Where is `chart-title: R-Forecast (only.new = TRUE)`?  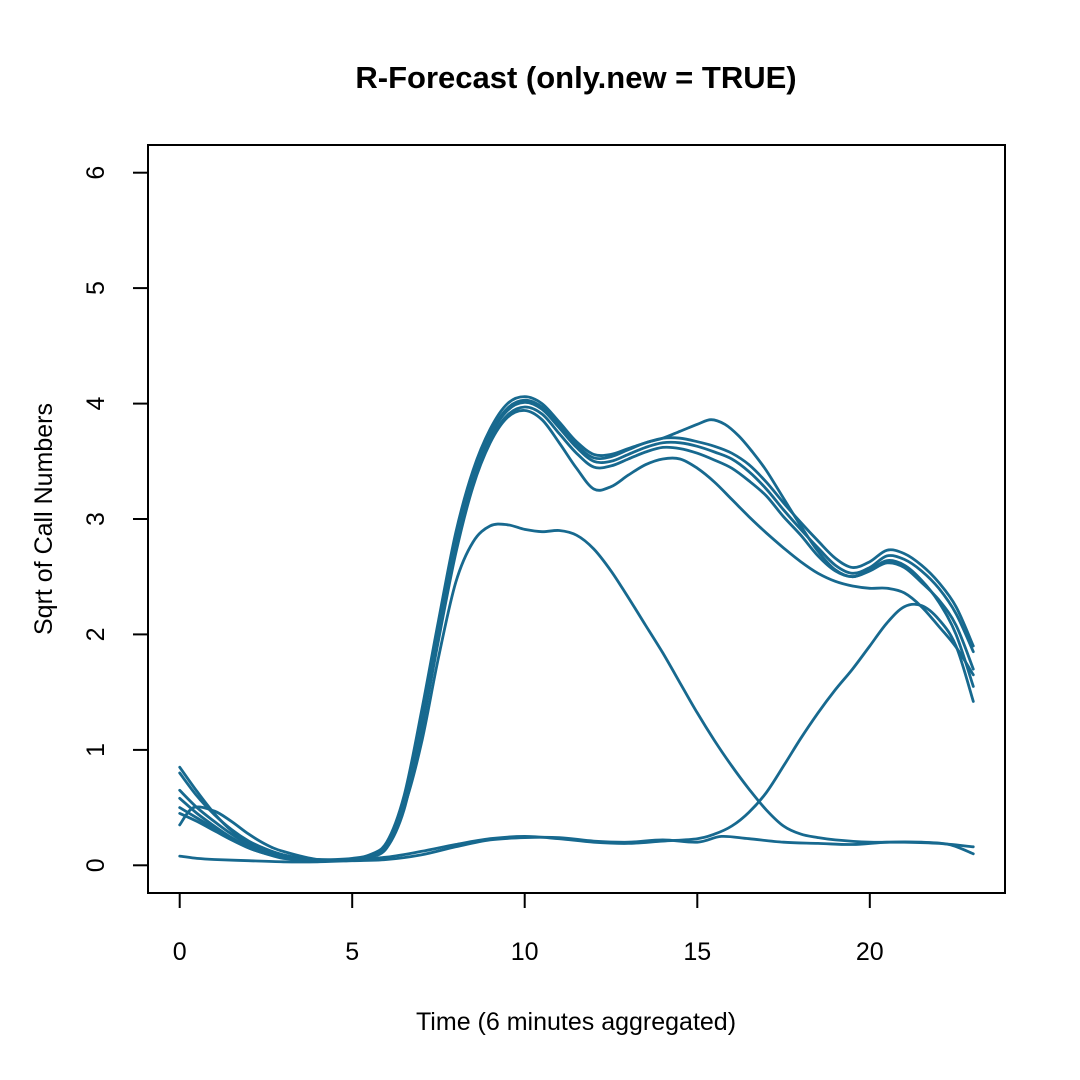
chart-title: R-Forecast (only.new = TRUE) is located at coordinates (575, 77).